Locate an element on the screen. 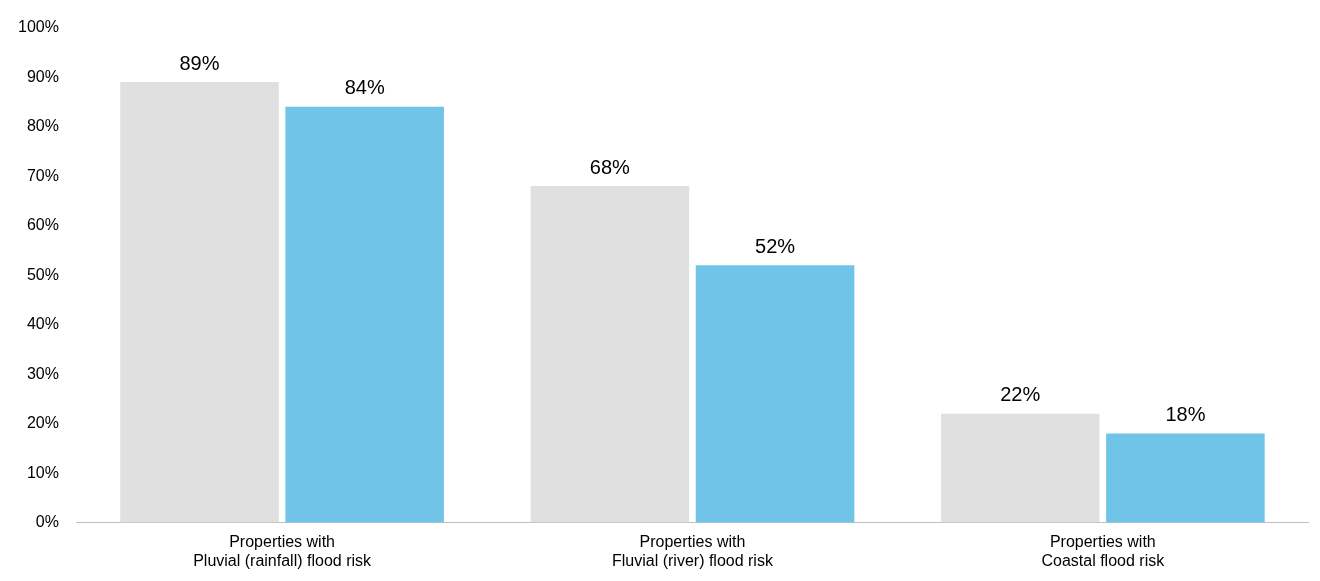 This screenshot has width=1320, height=581. data-label: 22% is located at coordinates (1020, 394).